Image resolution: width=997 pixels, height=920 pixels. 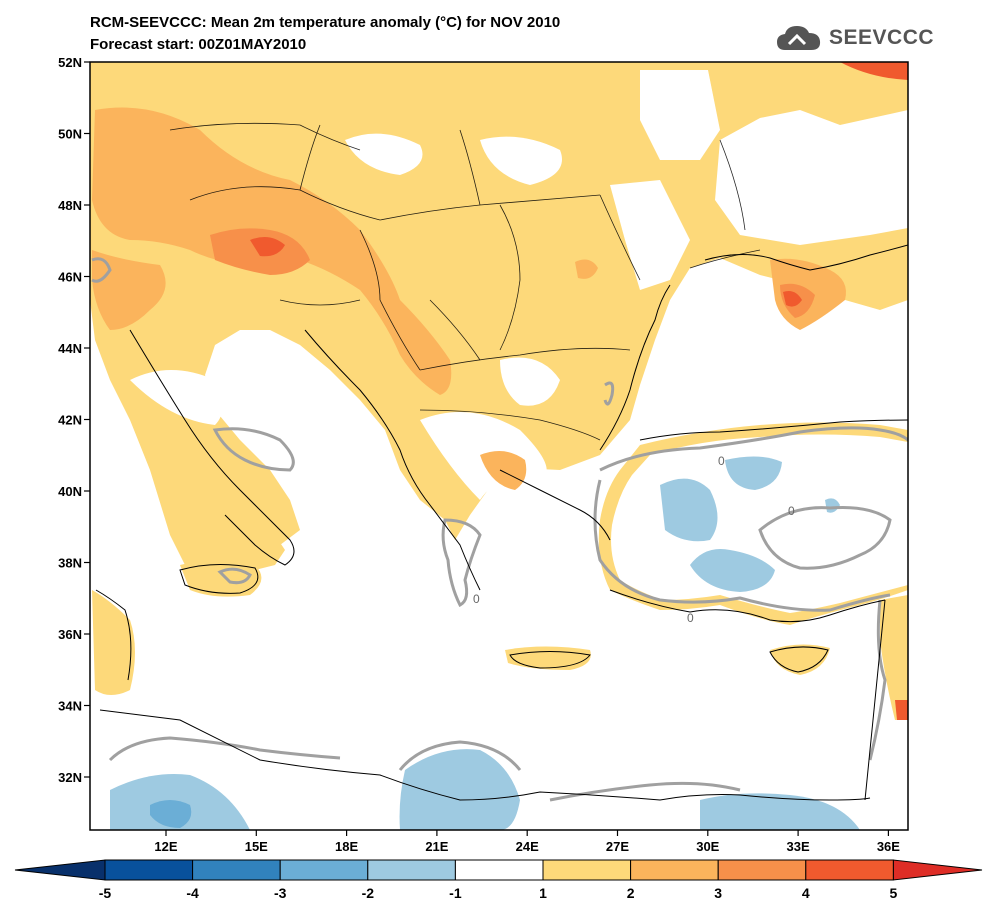 What do you see at coordinates (165, 846) in the screenshot?
I see `lon-label: 12E` at bounding box center [165, 846].